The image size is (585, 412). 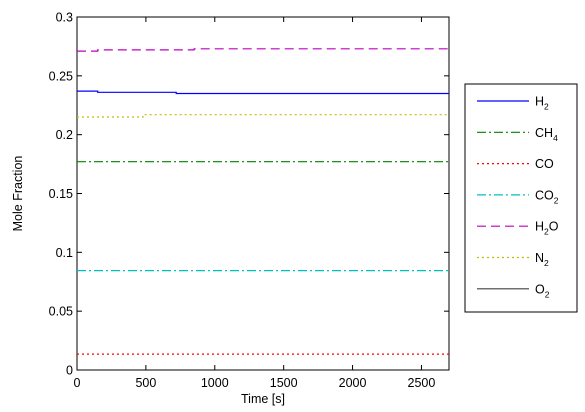 I want to click on y-tick-label: 0.05, so click(x=61, y=312).